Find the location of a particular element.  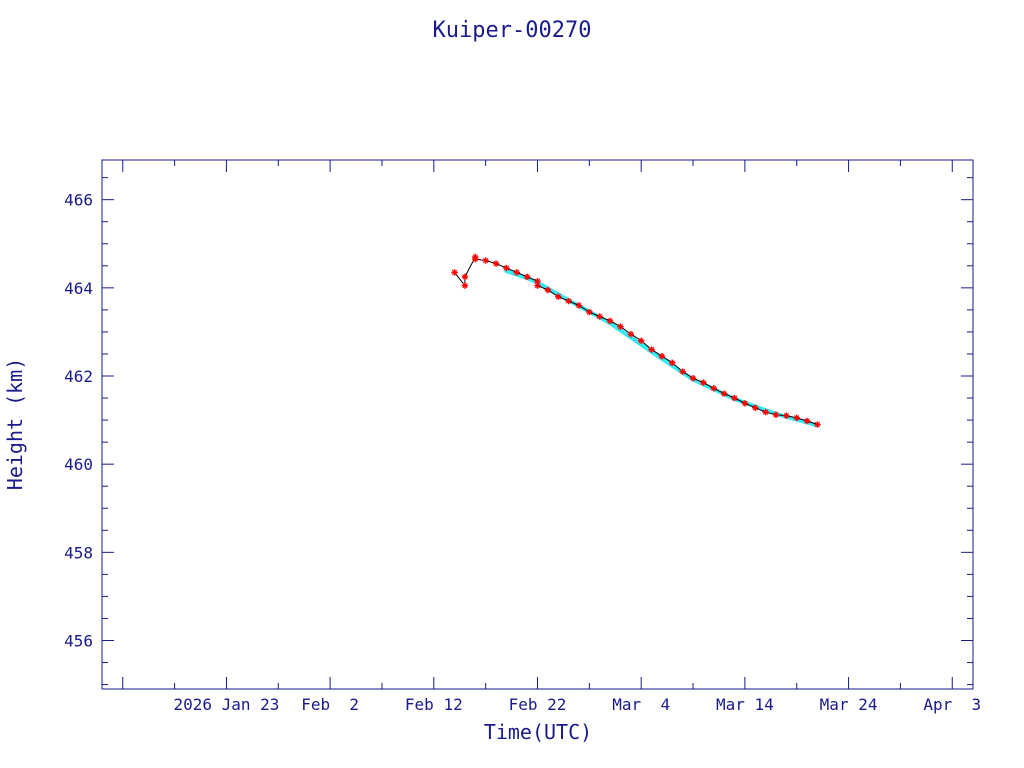

x-tick-label: 2026 Jan 23 is located at coordinates (226, 704).